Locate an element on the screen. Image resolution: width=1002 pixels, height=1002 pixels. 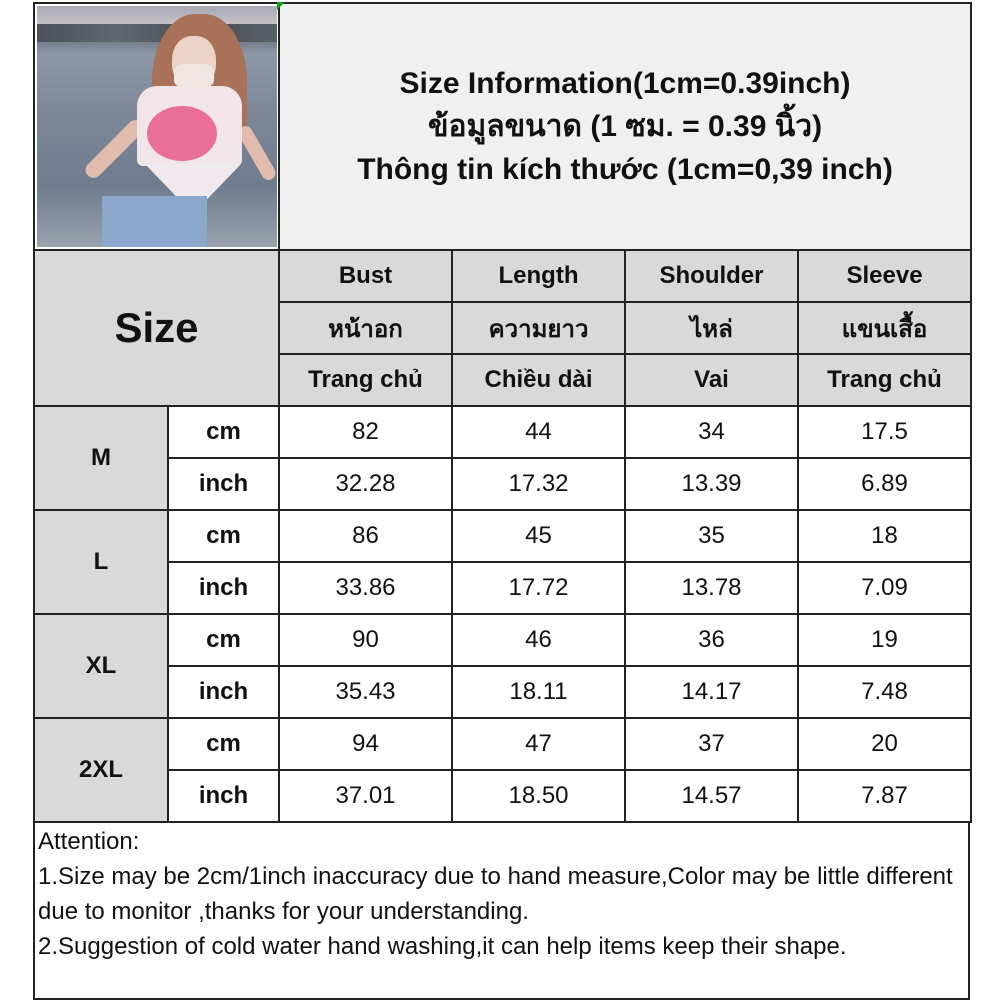
measurement-cell: 37.01 is located at coordinates (365, 796).